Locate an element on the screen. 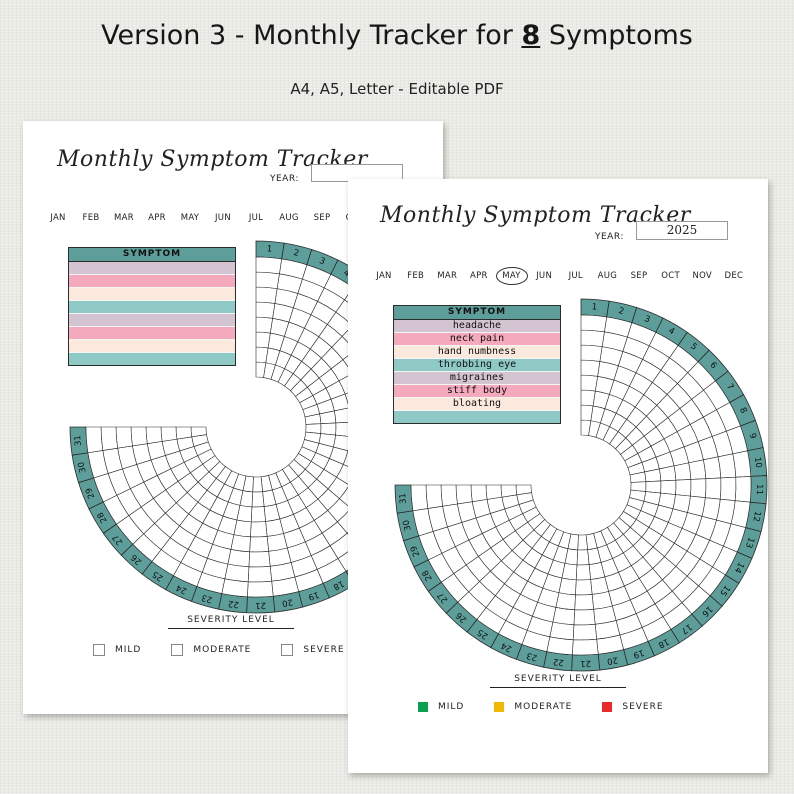 This screenshot has height=794, width=794. symptom-row: stiff body is located at coordinates (477, 391).